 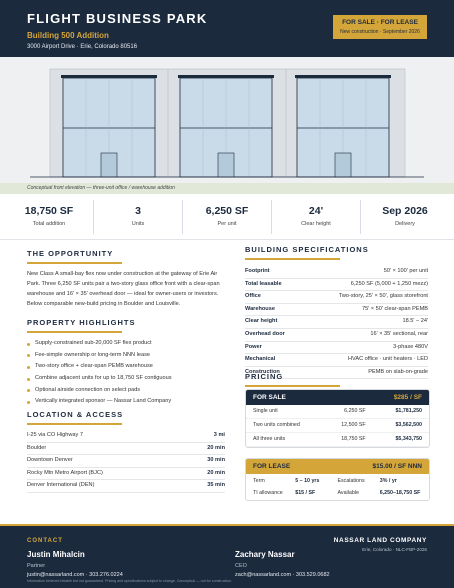 I want to click on card-header: FOR LEASE $15.00 / SF NNN, so click(x=337, y=466).